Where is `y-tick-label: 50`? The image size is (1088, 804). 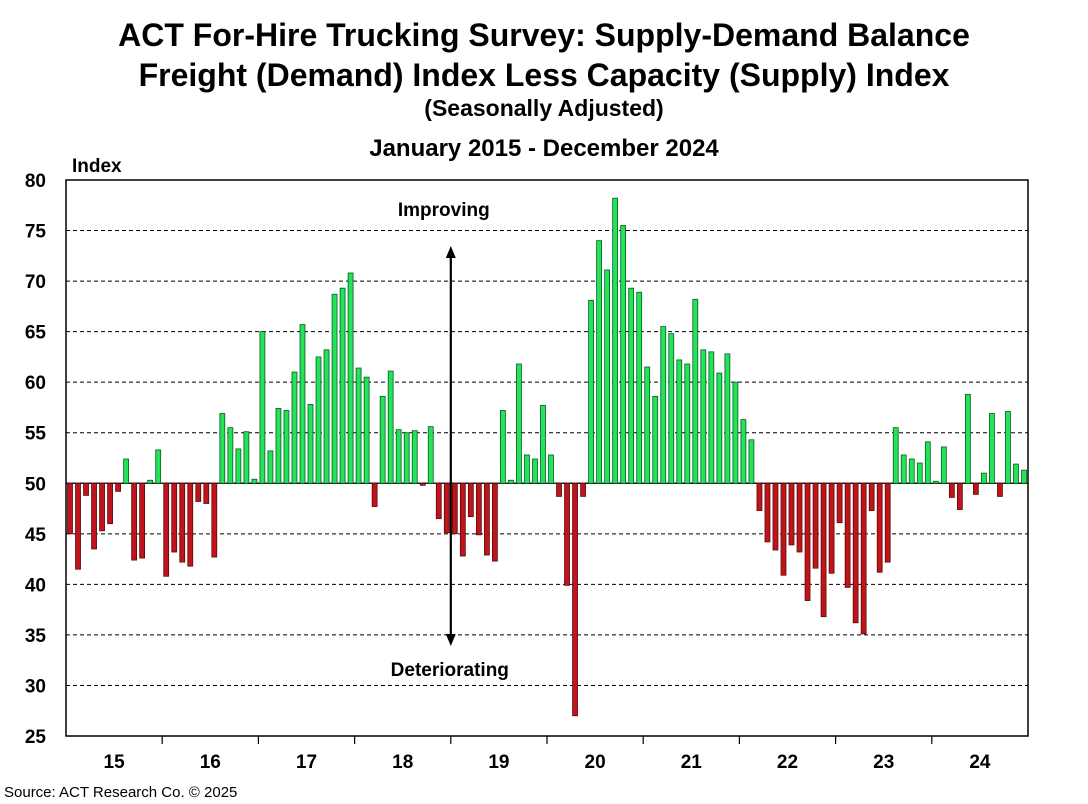 y-tick-label: 50 is located at coordinates (35, 484).